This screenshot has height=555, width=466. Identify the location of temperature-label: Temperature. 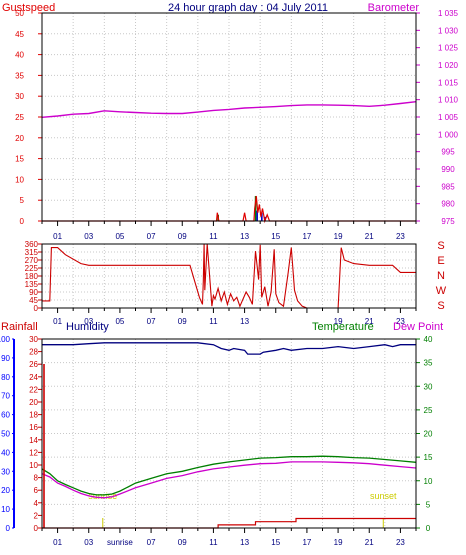
(343, 327).